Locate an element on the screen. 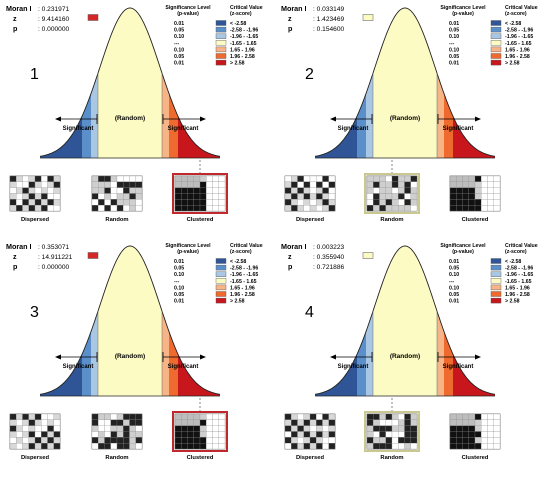 This screenshot has width=550, height=484. legend-z-1: -2.58 - -1.96 is located at coordinates (519, 269).